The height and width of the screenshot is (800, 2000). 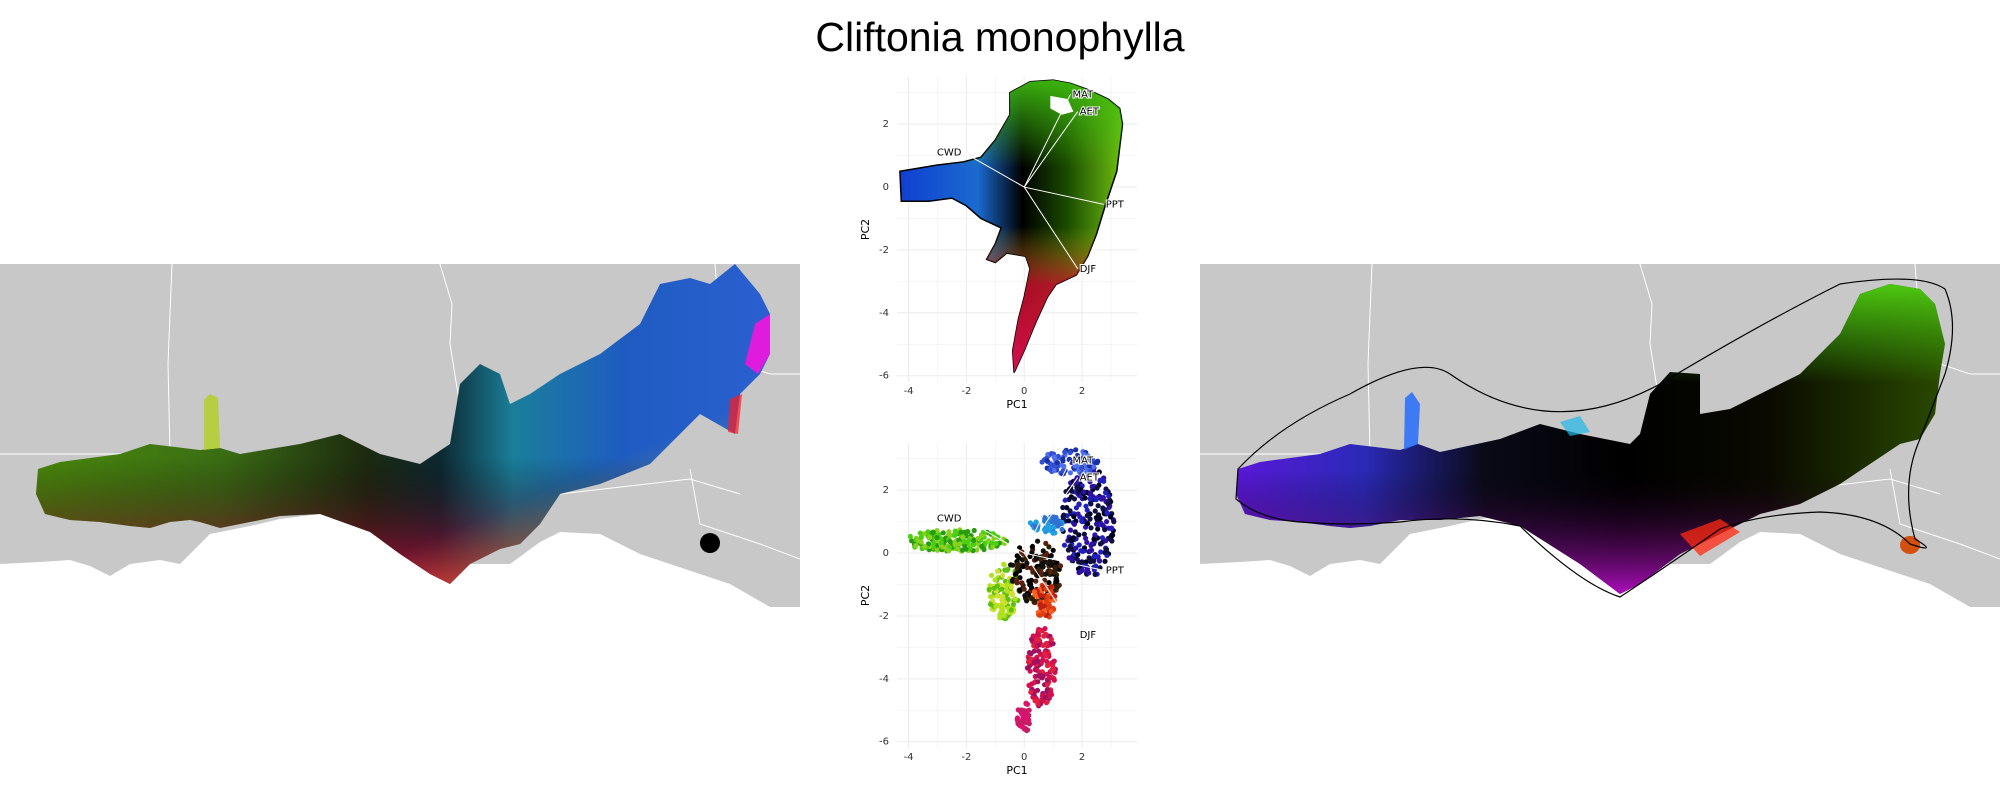 I want to click on pca-points, so click(x=1012, y=590).